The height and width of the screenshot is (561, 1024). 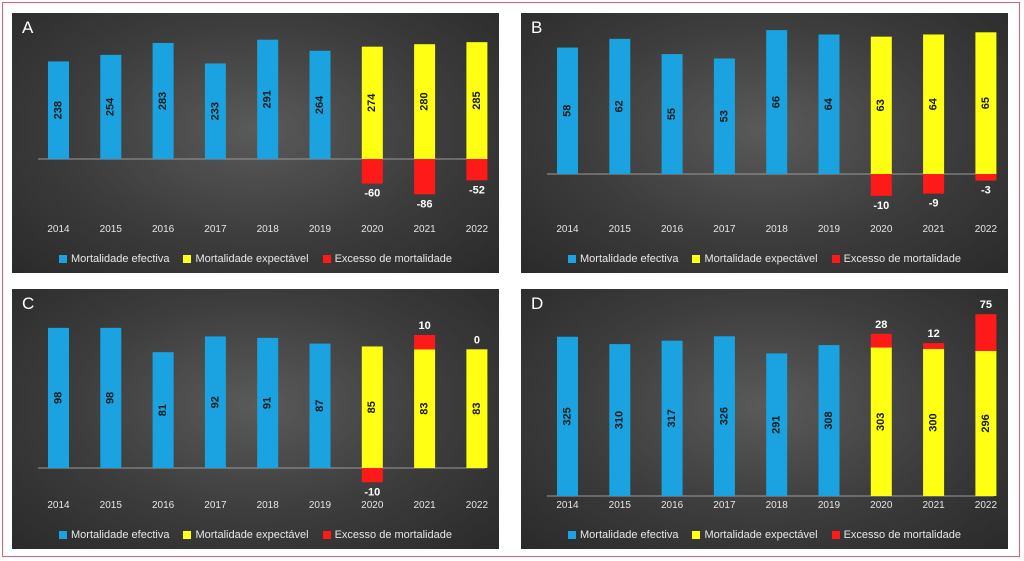 What do you see at coordinates (537, 27) in the screenshot?
I see `panel-letter: B` at bounding box center [537, 27].